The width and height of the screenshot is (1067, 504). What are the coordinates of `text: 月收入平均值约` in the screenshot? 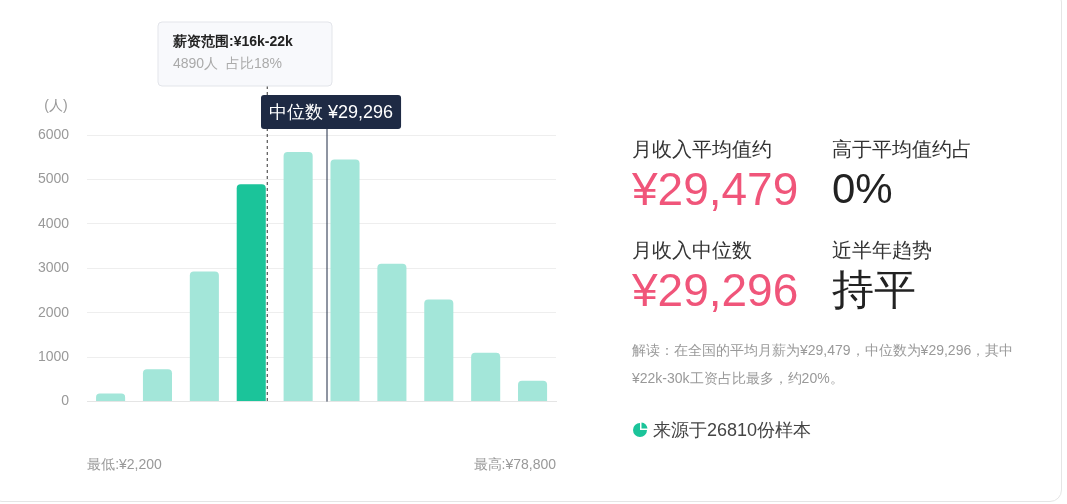 It's located at (702, 149).